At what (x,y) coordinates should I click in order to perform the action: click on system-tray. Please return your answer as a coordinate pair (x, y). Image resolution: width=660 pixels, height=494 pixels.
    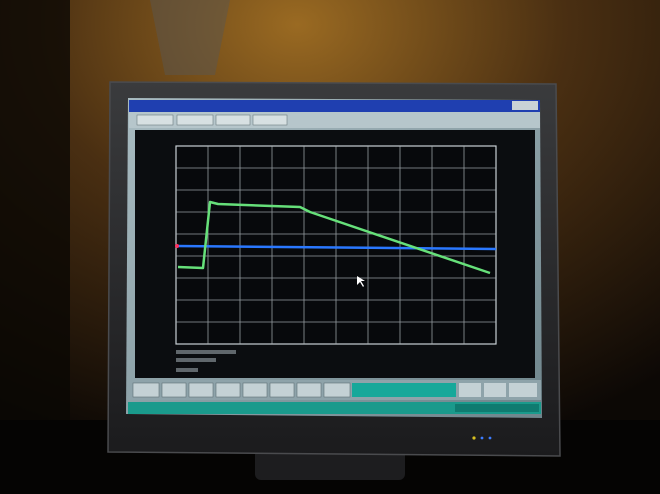
    Looking at the image, I should click on (497, 408).